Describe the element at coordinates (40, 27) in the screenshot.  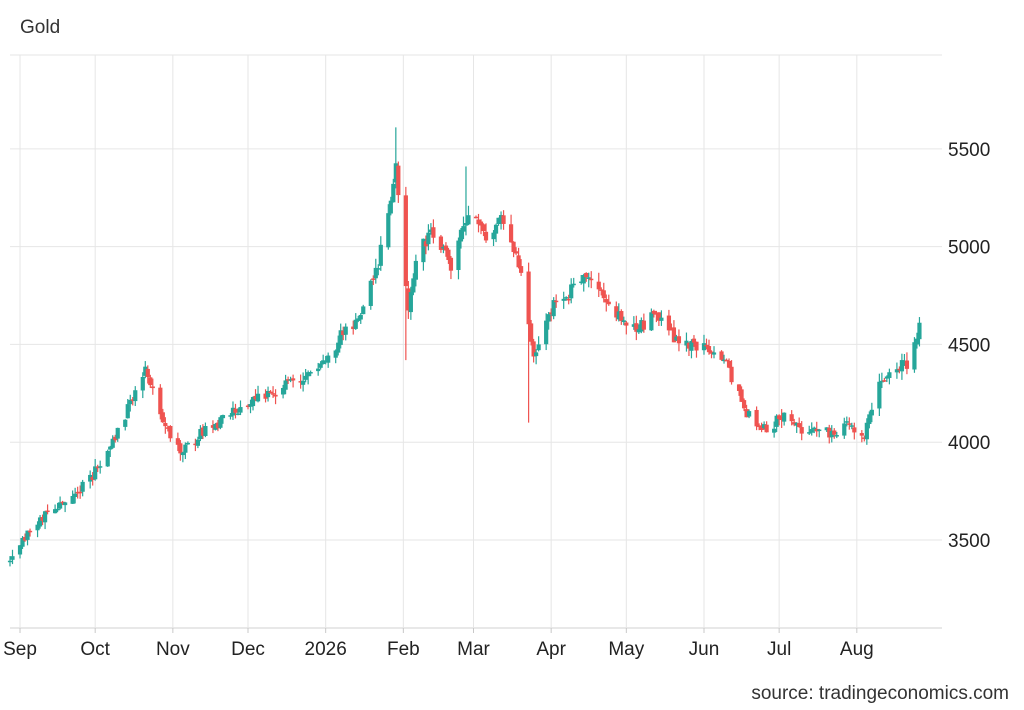
I see `chart-title: Gold` at that location.